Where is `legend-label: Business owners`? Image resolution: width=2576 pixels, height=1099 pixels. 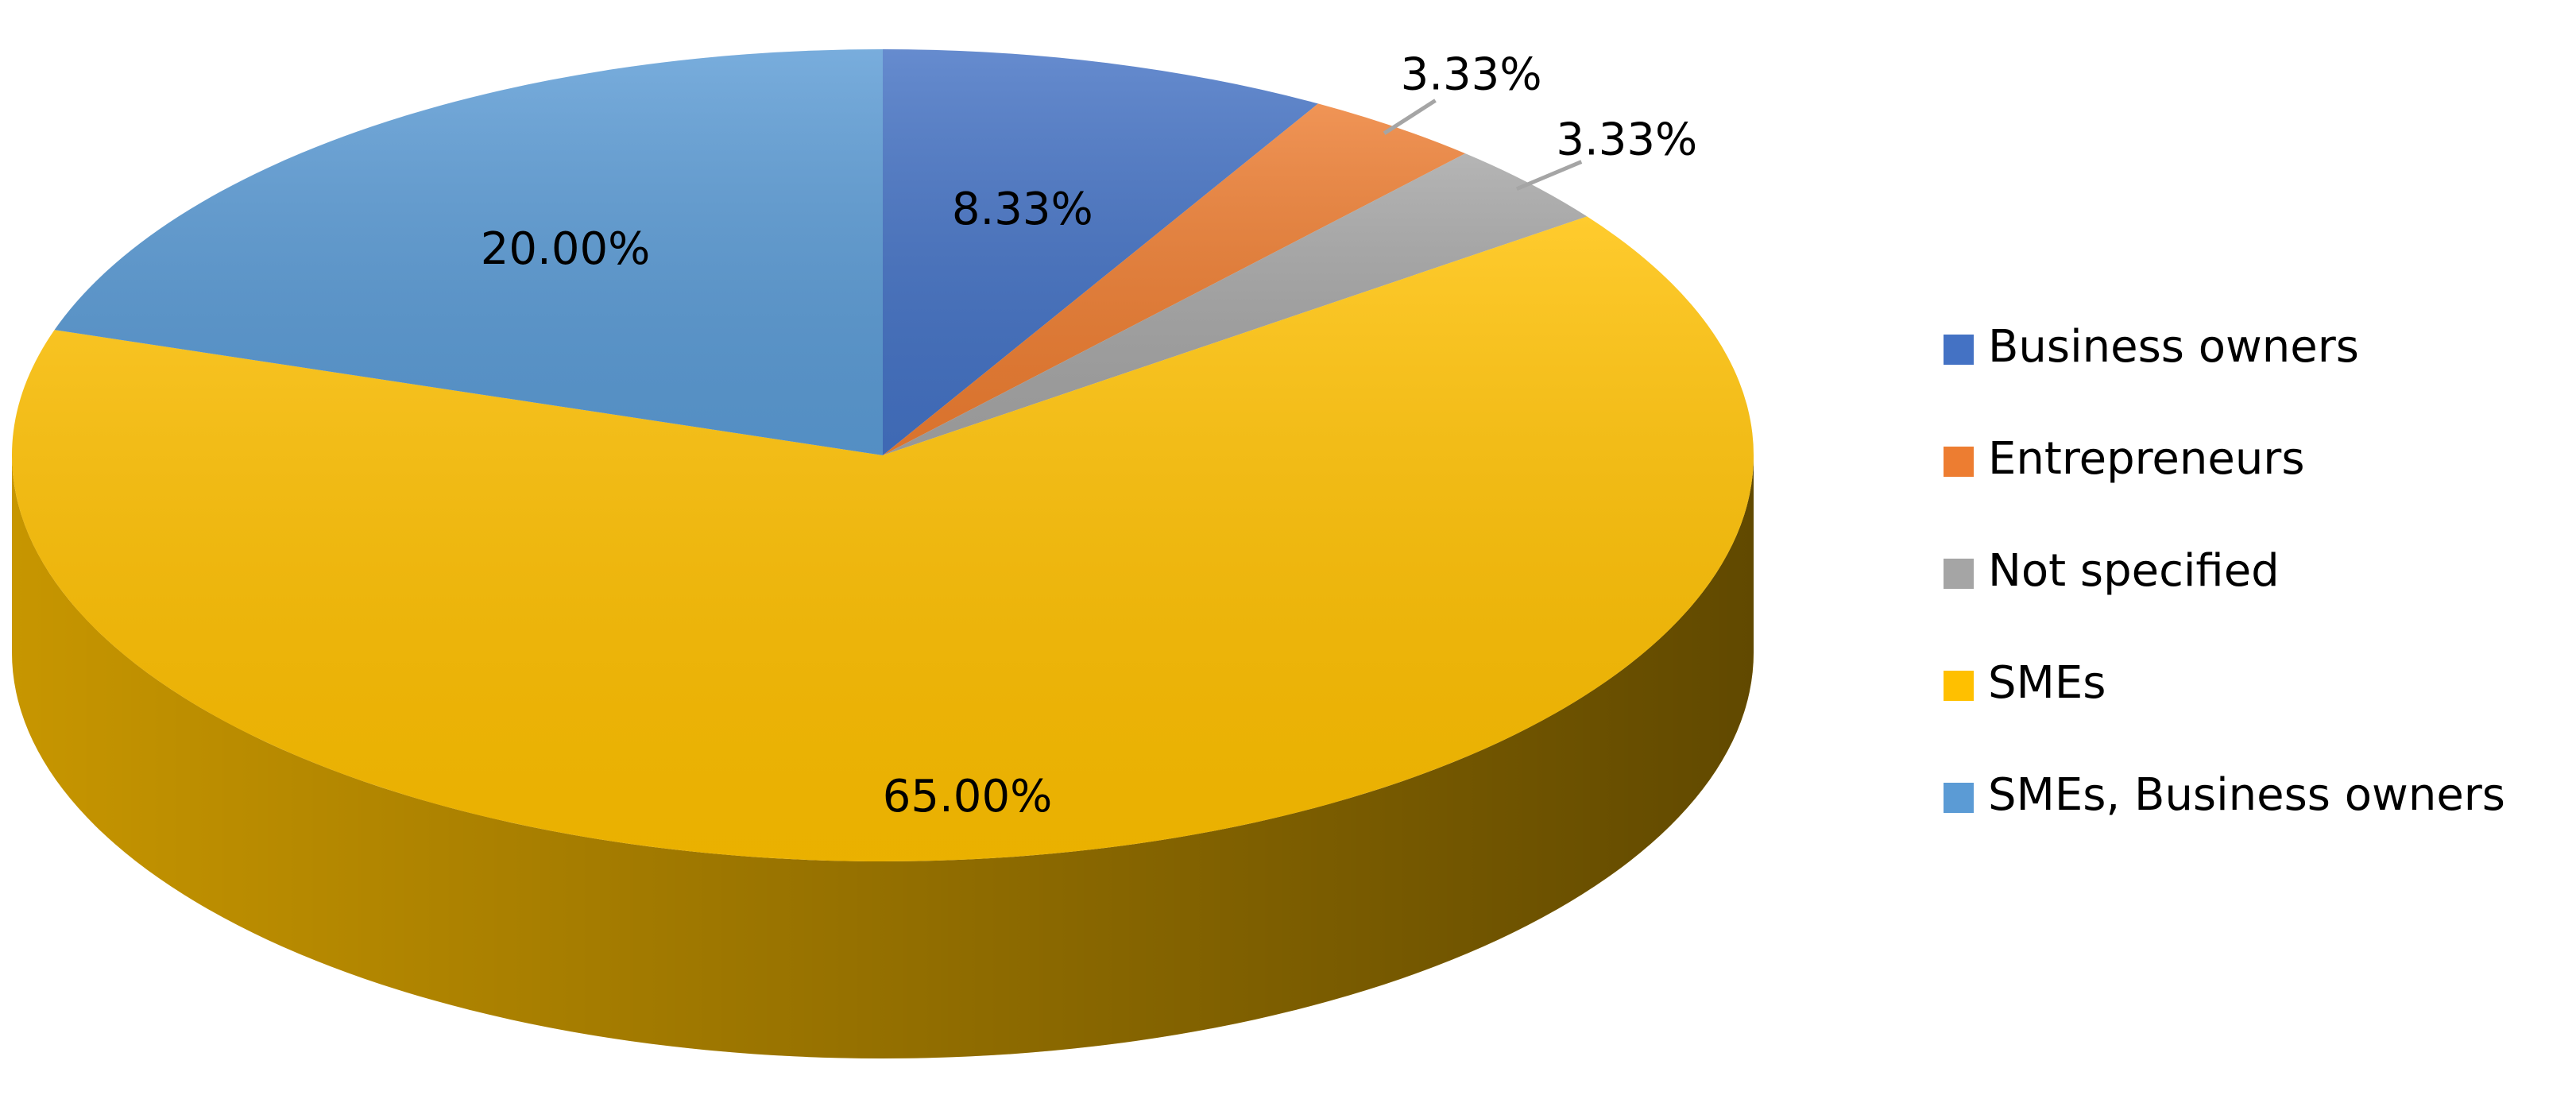
legend-label: Business owners is located at coordinates (2173, 347).